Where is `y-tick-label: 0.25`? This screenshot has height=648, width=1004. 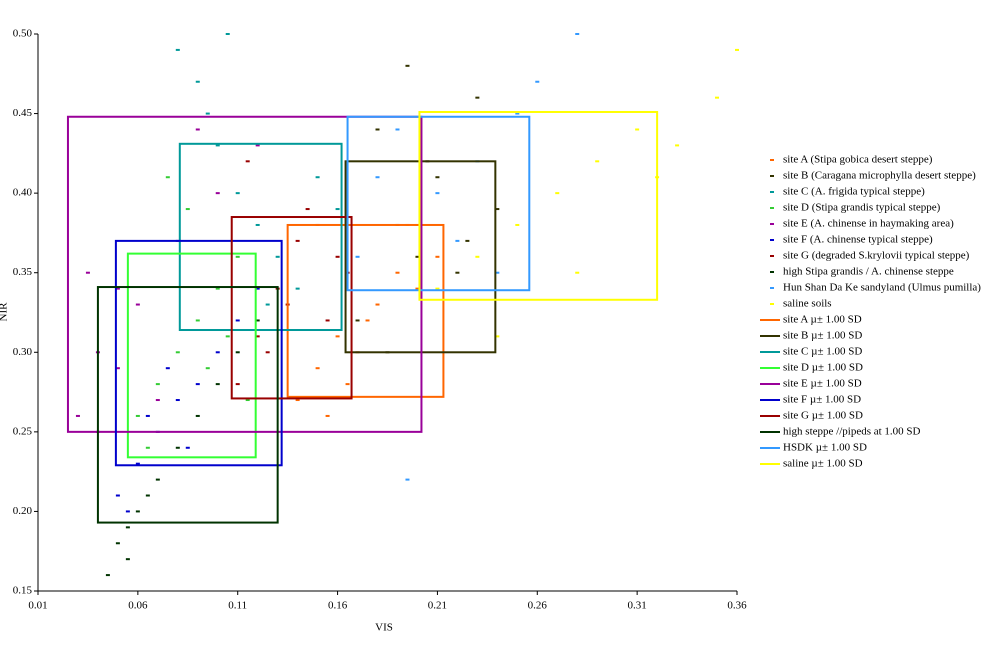
y-tick-label: 0.25 is located at coordinates (23, 431).